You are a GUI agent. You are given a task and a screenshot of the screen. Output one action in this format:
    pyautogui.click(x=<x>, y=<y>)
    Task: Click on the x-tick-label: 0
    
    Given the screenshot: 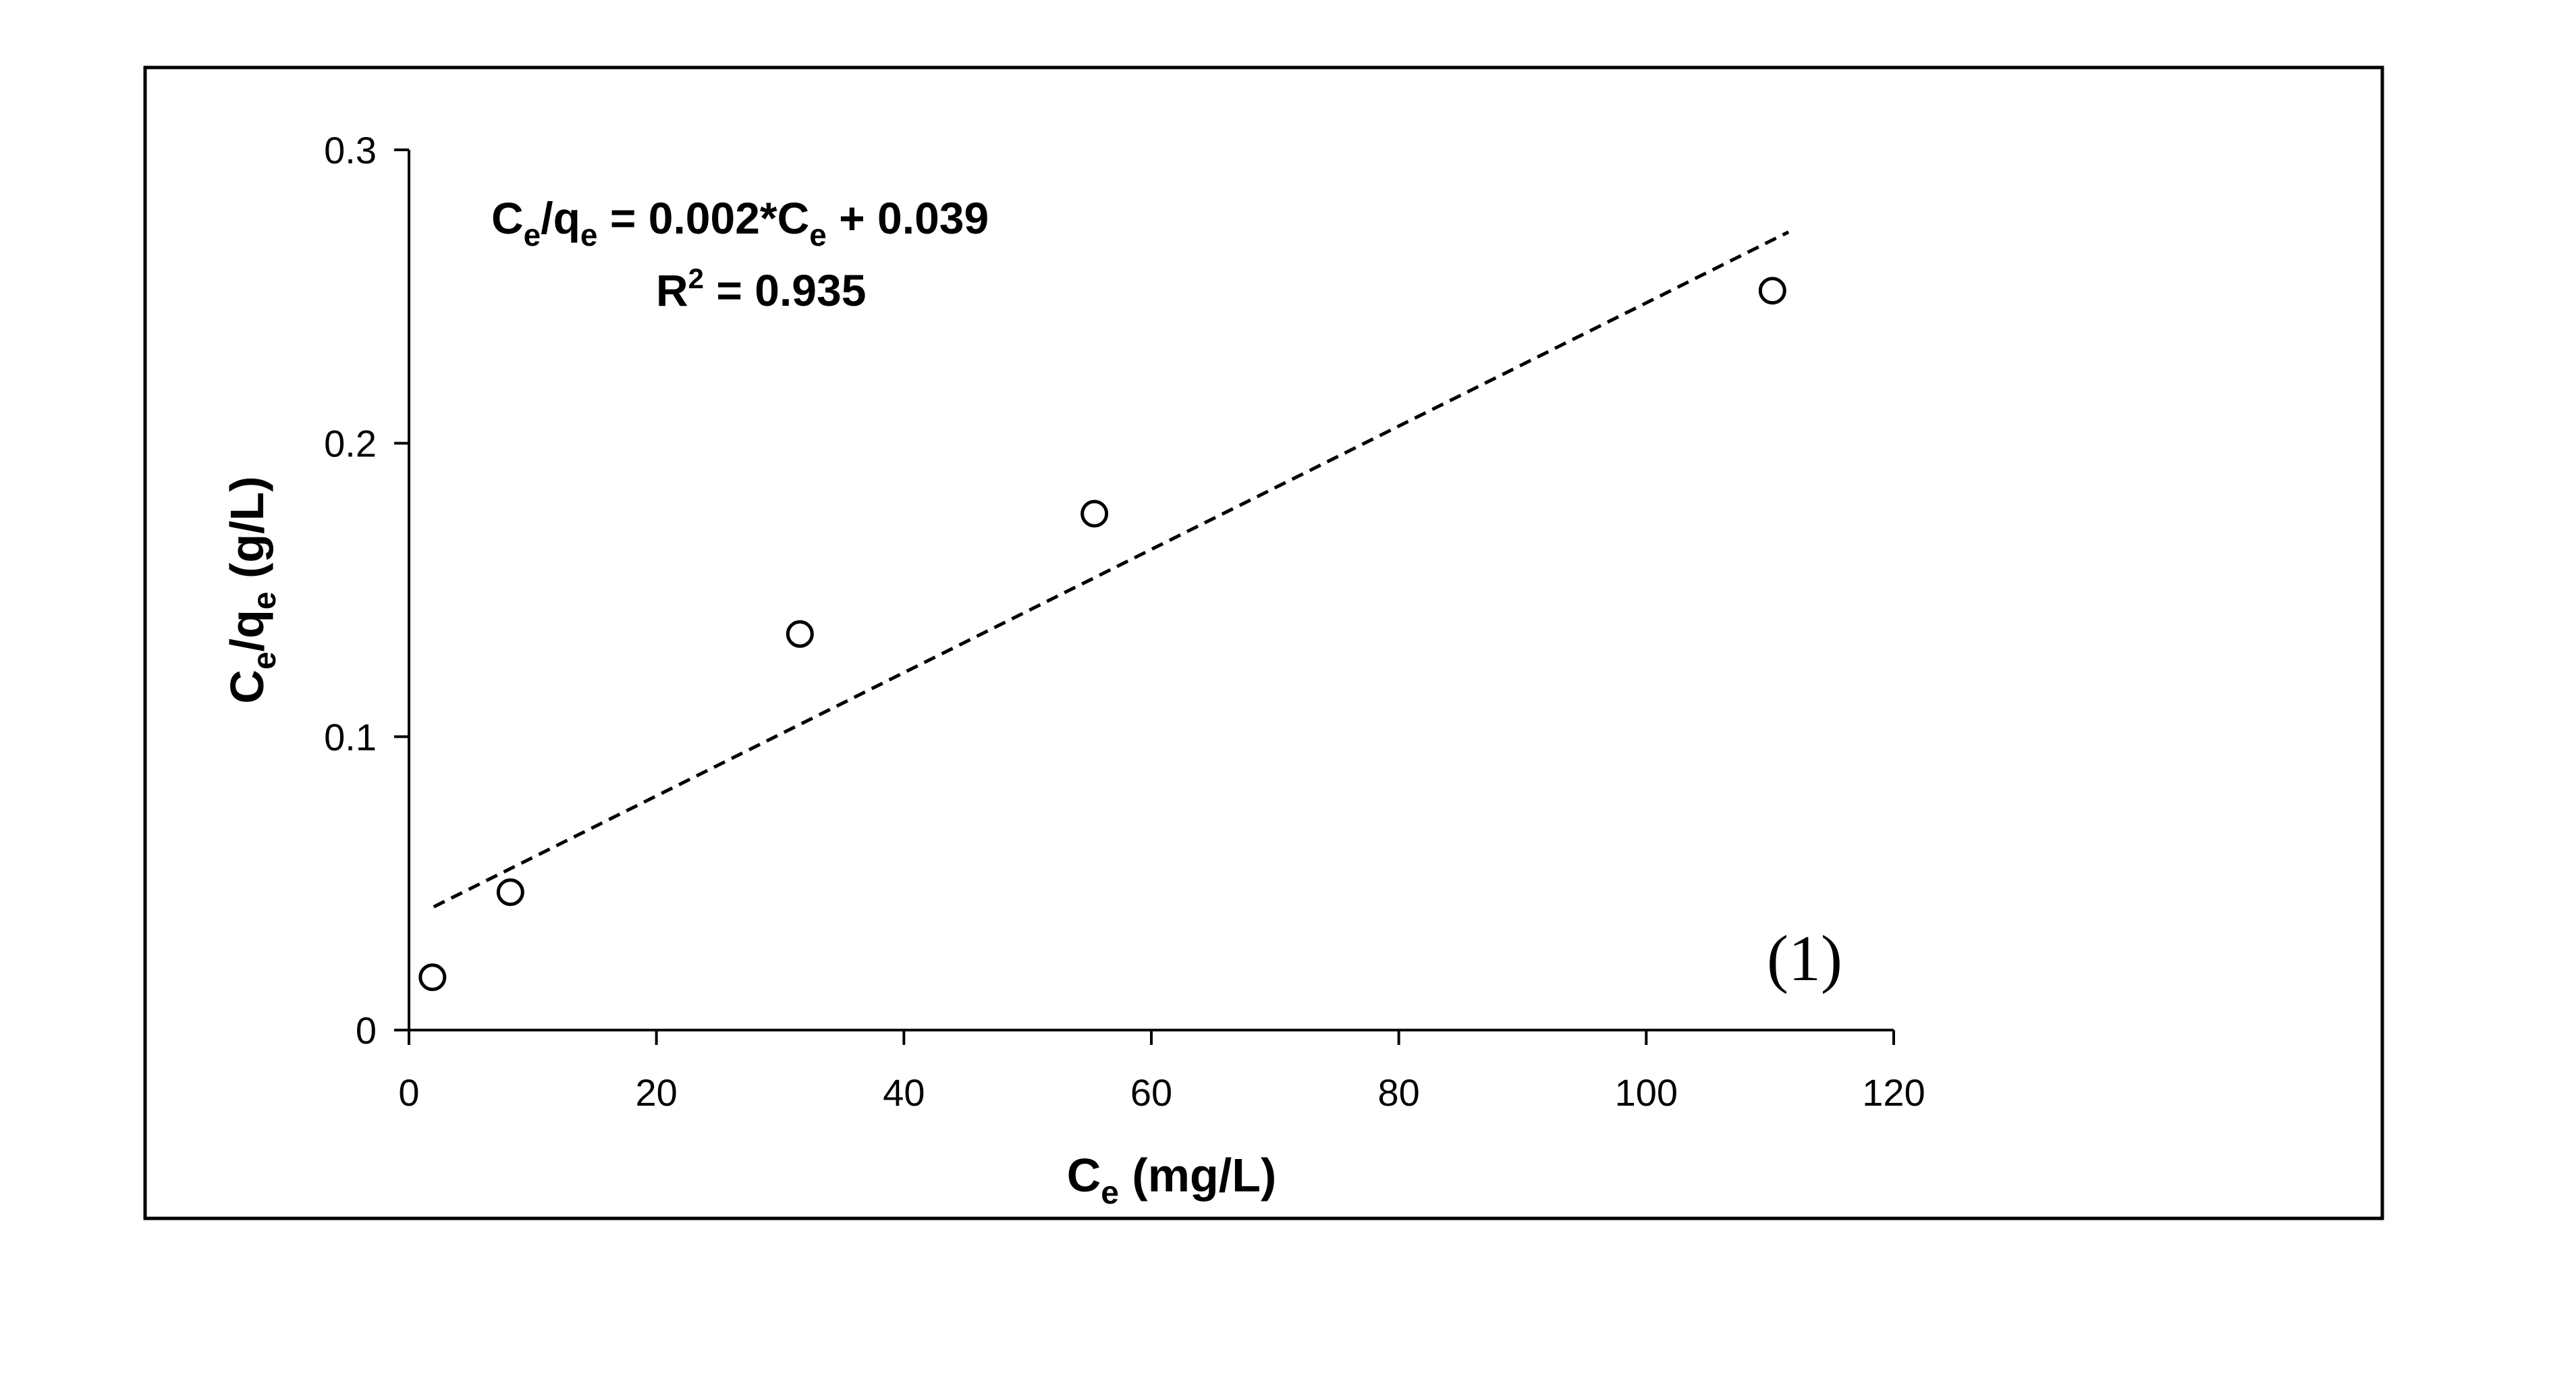 What is the action you would take?
    pyautogui.click(x=408, y=1092)
    